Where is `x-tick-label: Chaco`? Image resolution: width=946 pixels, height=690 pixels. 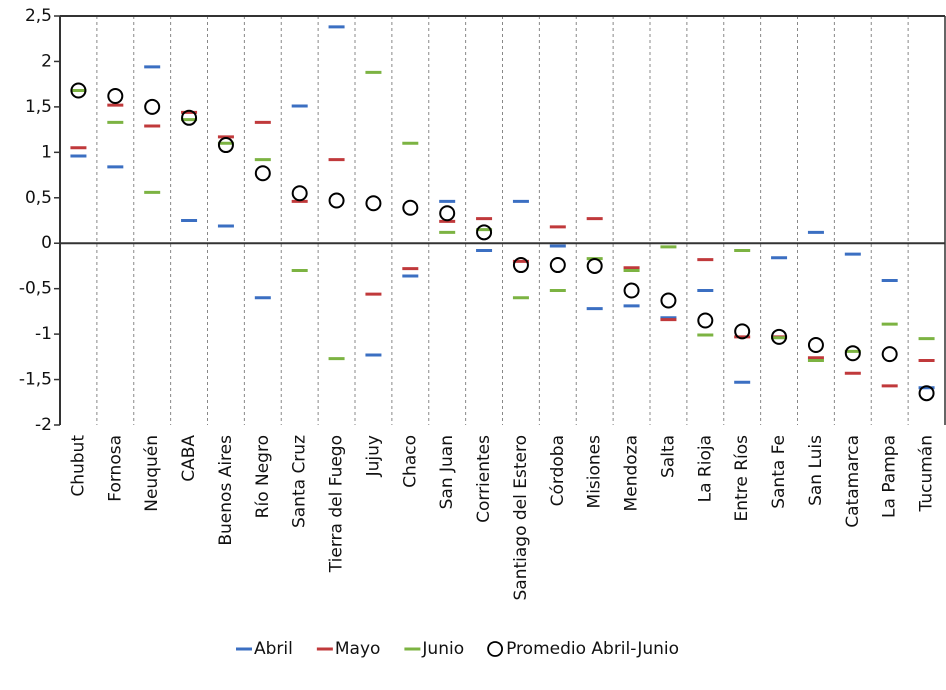
x-tick-label: Chaco is located at coordinates (410, 461).